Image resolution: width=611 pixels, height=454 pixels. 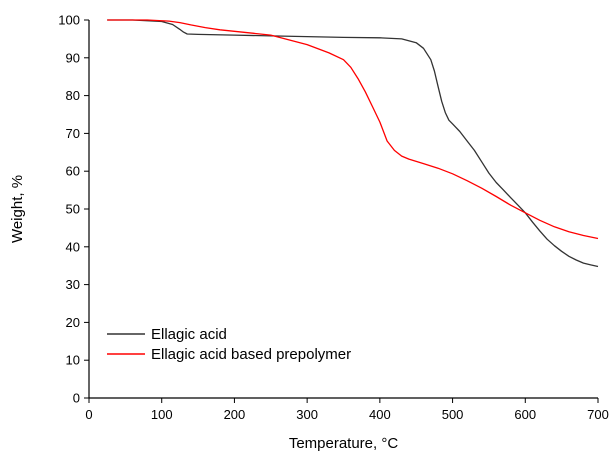 What do you see at coordinates (73, 171) in the screenshot?
I see `y-tick-label: 60` at bounding box center [73, 171].